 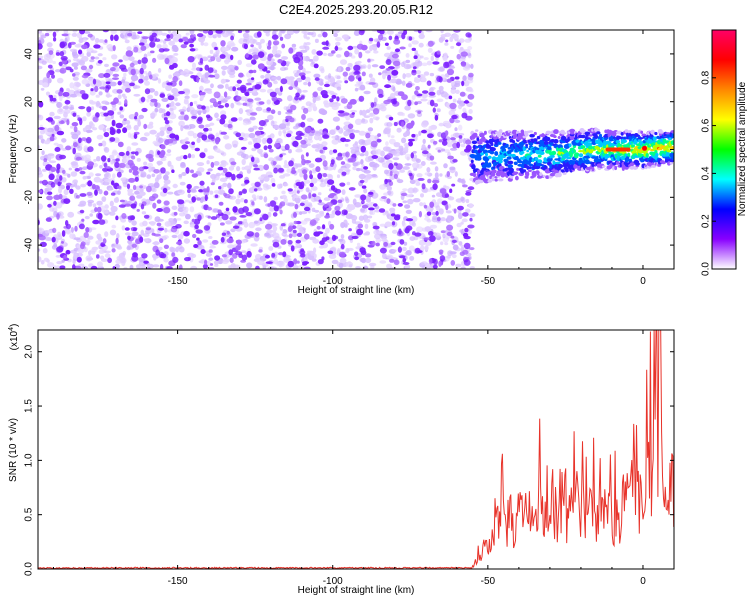 What do you see at coordinates (13, 450) in the screenshot?
I see `snr-y-axis-title: SNR (10 * v/v)` at bounding box center [13, 450].